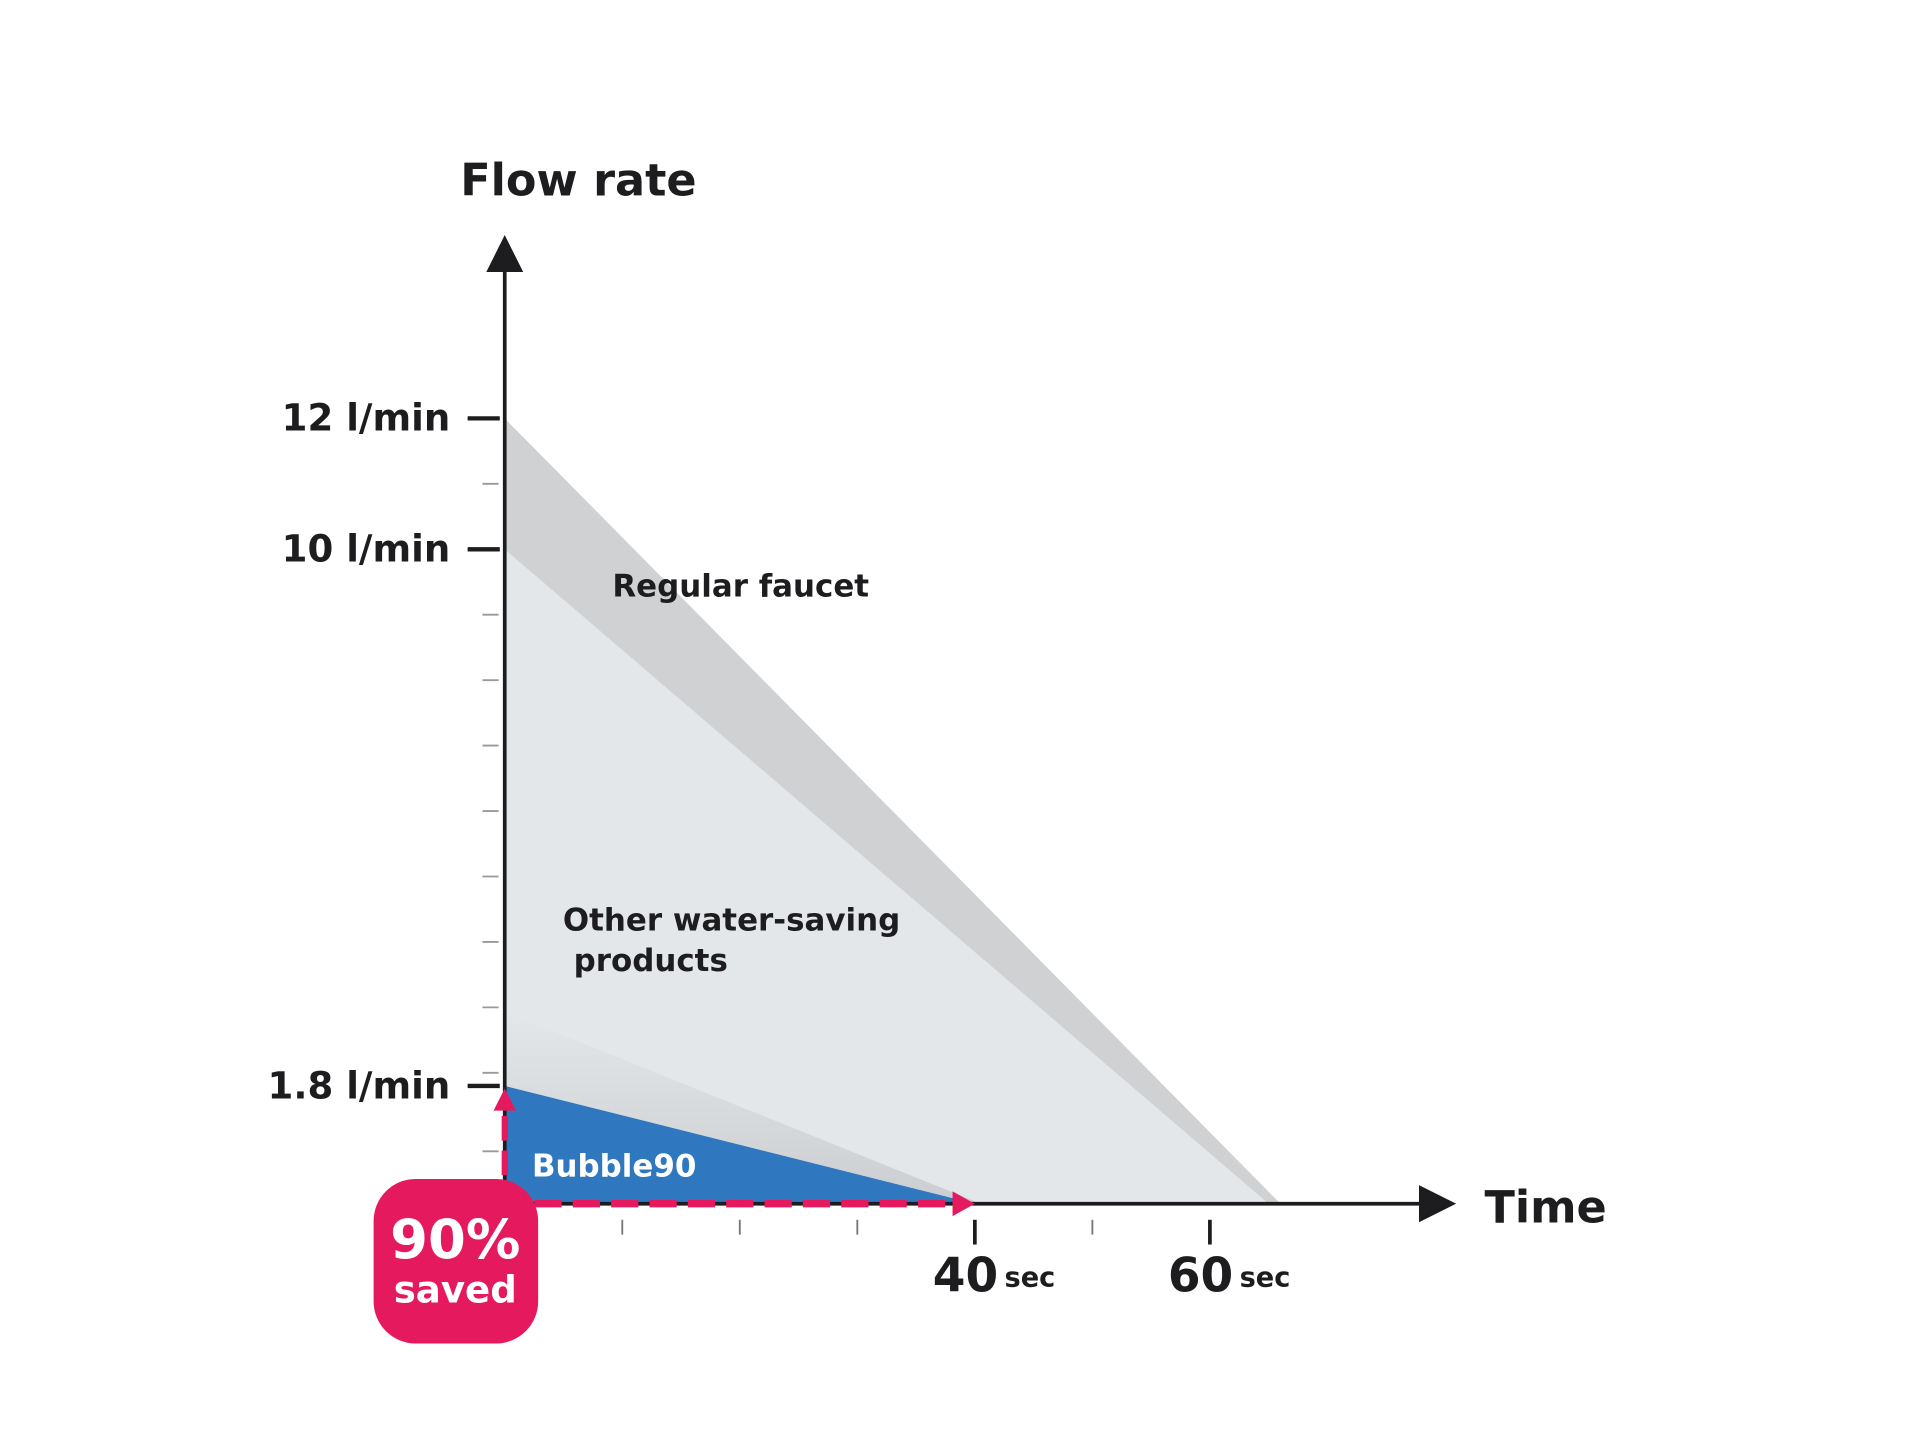 This screenshot has height=1440, width=1920. Describe the element at coordinates (739, 1107) in the screenshot. I see `bubble90-shadow` at that location.